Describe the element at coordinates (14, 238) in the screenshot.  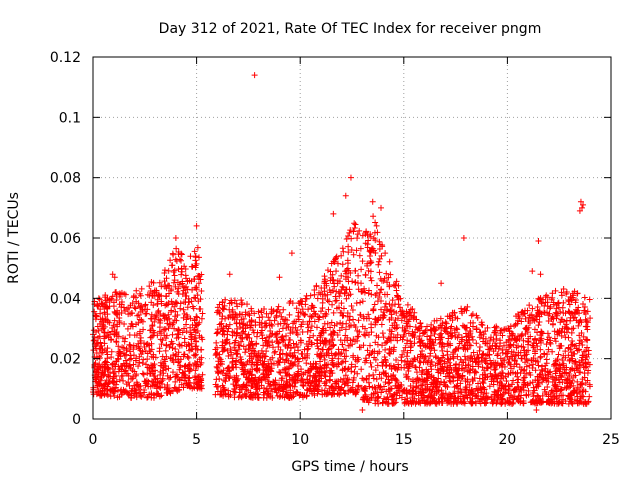
I see `y-axis-label: ROTI / TECUs` at that location.